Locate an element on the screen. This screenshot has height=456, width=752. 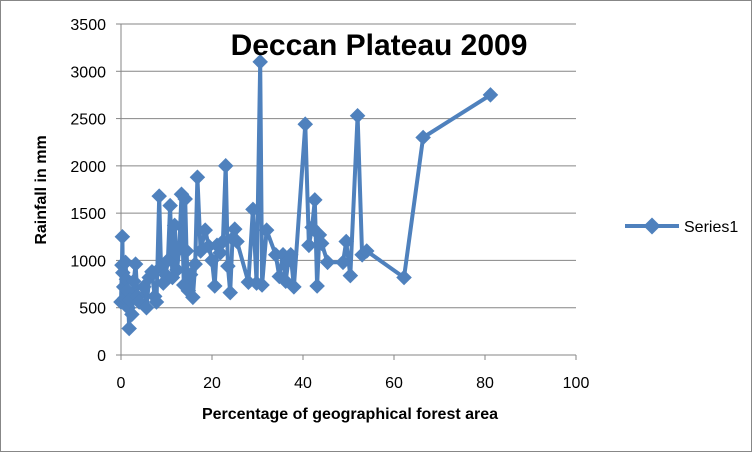
legend-label-series1: Series1 is located at coordinates (711, 227).